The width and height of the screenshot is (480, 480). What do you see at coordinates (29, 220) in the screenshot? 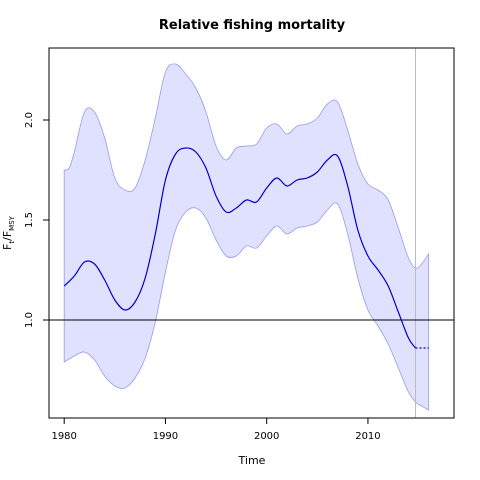
I see `y-tick-label: 1.5` at bounding box center [29, 220].